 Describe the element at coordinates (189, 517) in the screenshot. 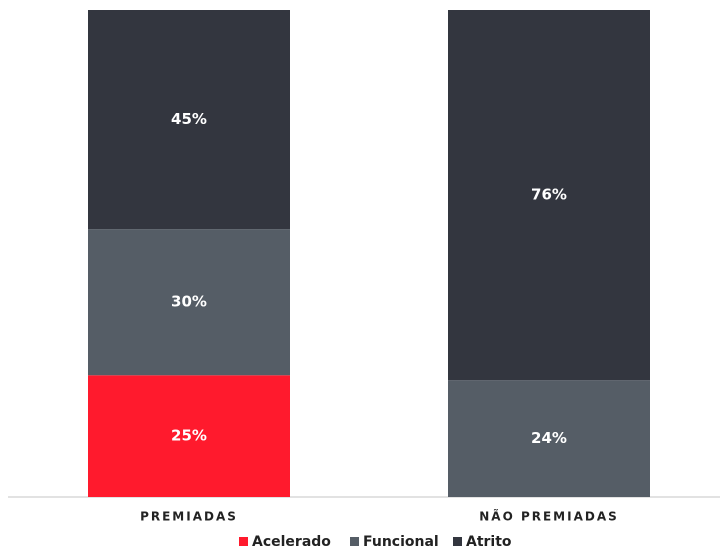

I see `x-tick-label: PREMIADAS` at that location.